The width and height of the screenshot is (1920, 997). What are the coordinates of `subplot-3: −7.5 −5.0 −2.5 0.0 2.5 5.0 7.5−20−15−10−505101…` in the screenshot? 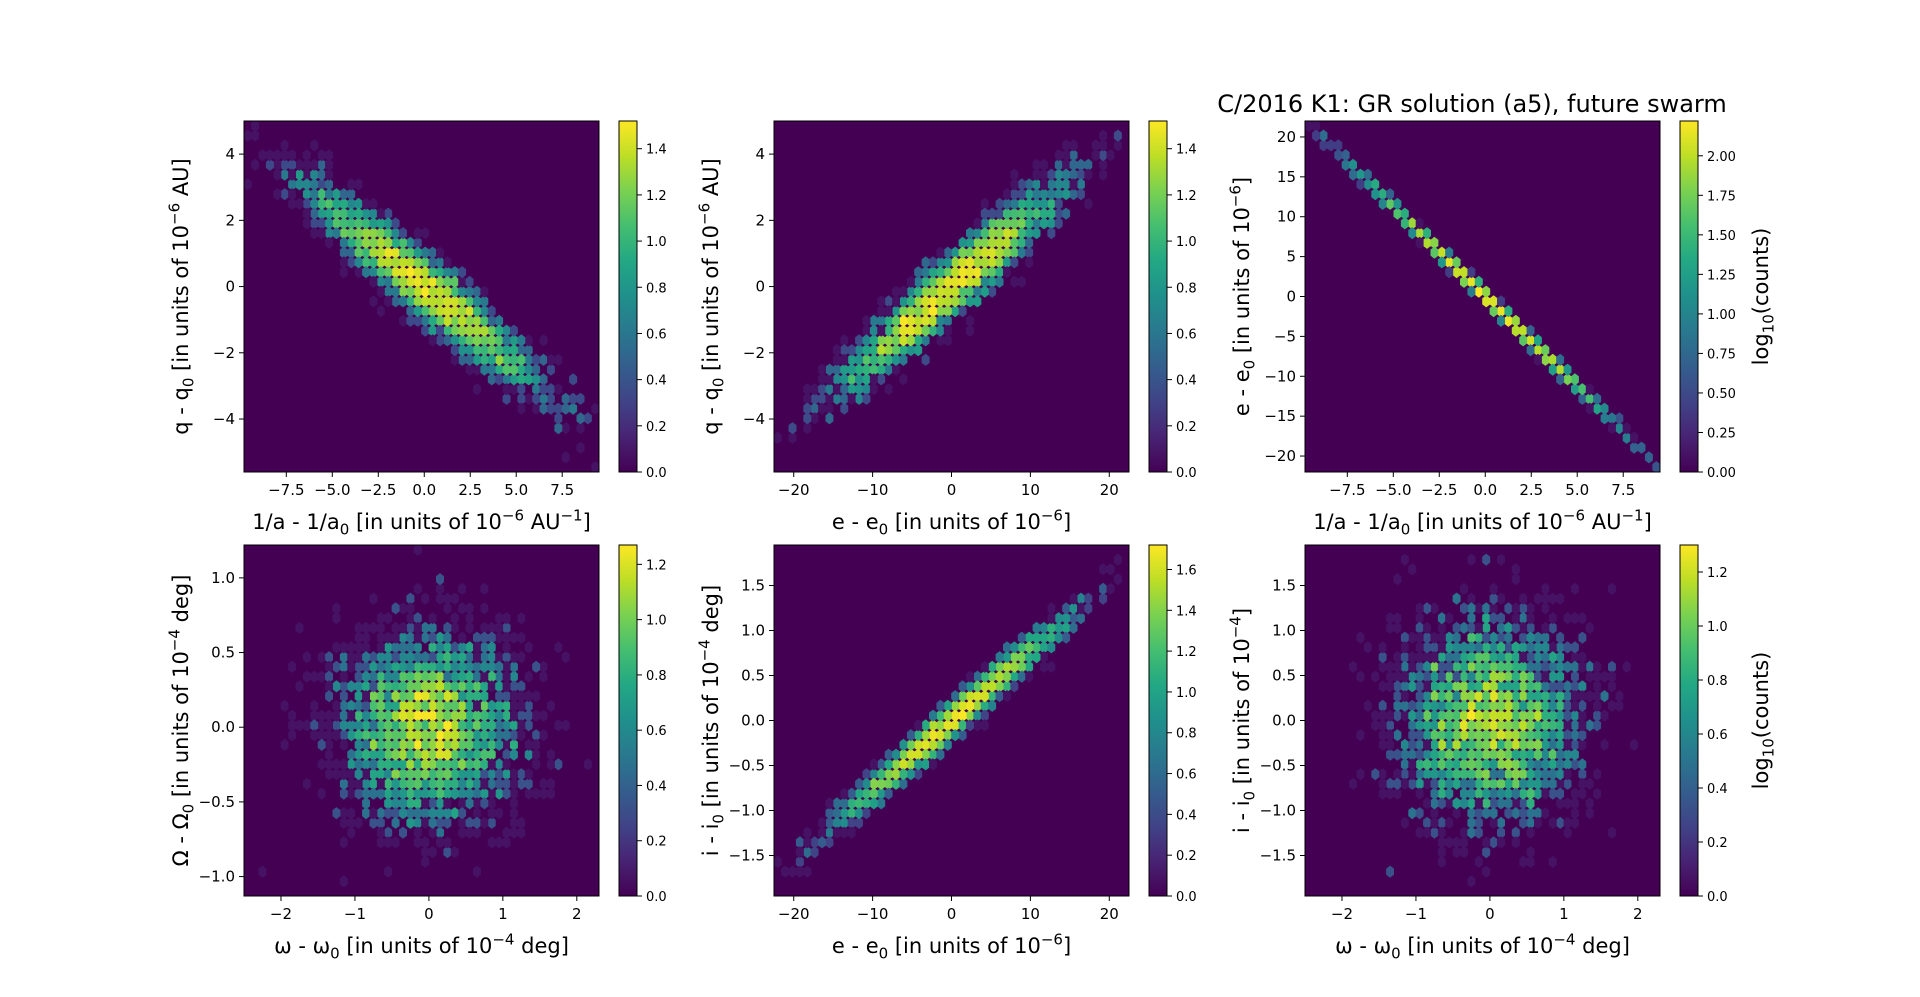 It's located at (1502, 329).